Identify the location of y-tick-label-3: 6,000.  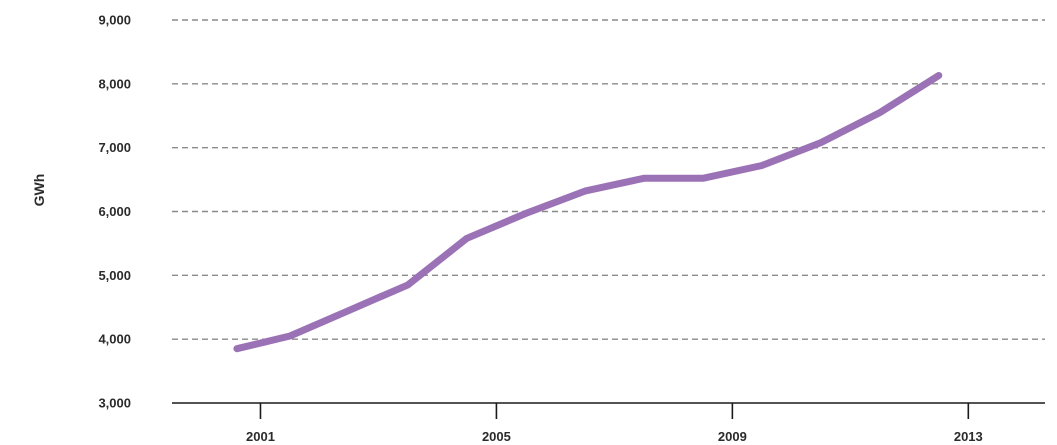
(114, 211).